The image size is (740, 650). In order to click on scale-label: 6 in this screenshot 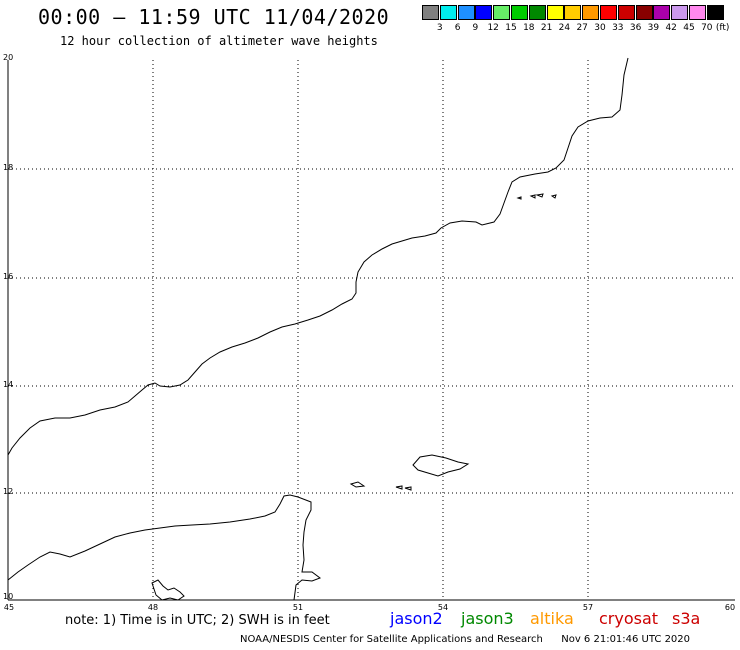, I will do `click(457, 28)`.